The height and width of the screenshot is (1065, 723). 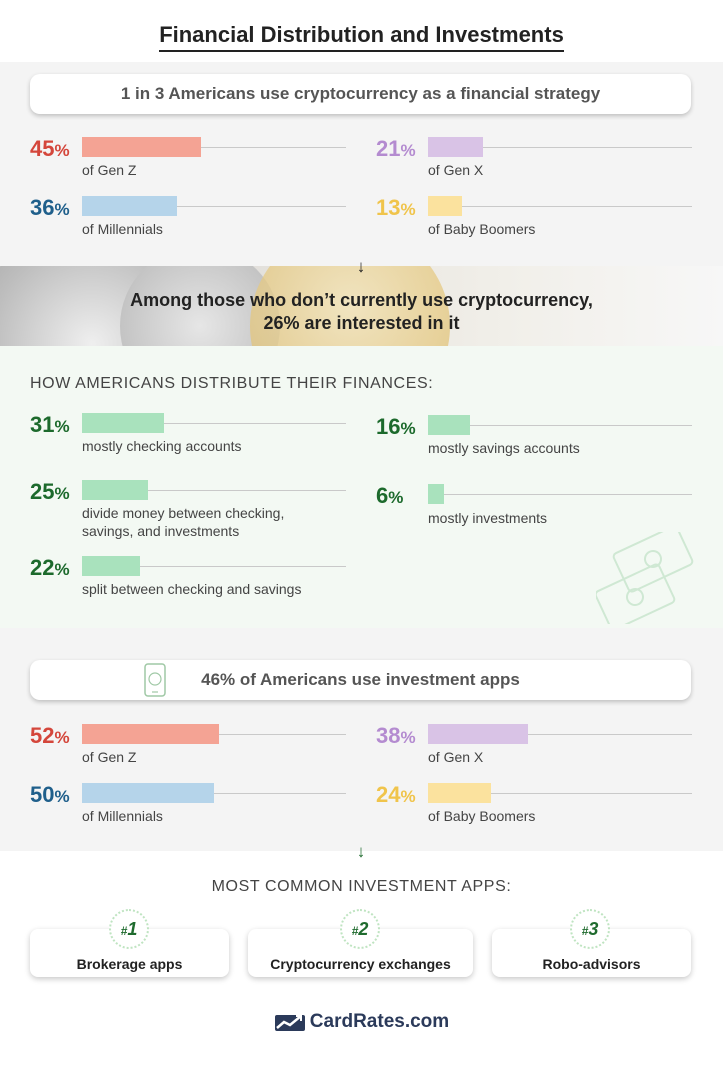 What do you see at coordinates (42, 491) in the screenshot?
I see `stat-value: 25` at bounding box center [42, 491].